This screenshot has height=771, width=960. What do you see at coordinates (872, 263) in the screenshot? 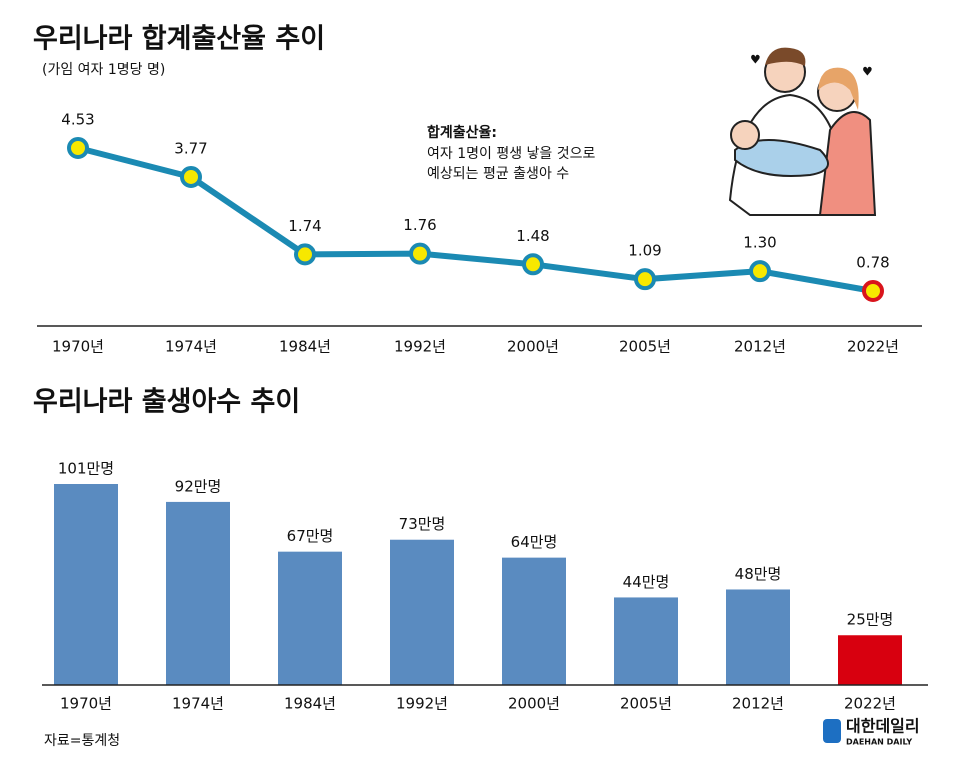
I see `data-label: 0.78` at bounding box center [872, 263].